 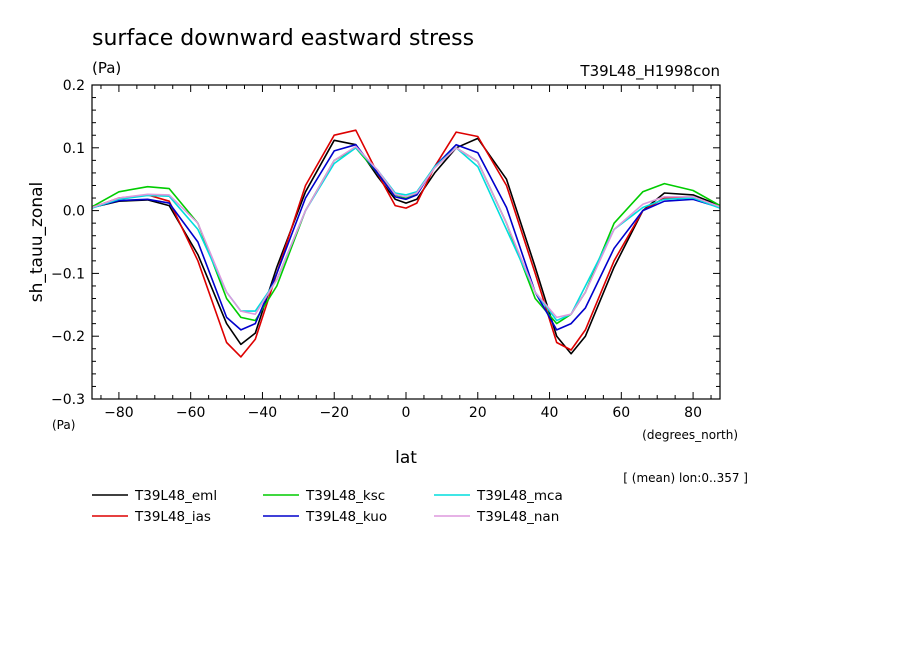 I want to click on x-tick-label: 80, so click(x=693, y=413).